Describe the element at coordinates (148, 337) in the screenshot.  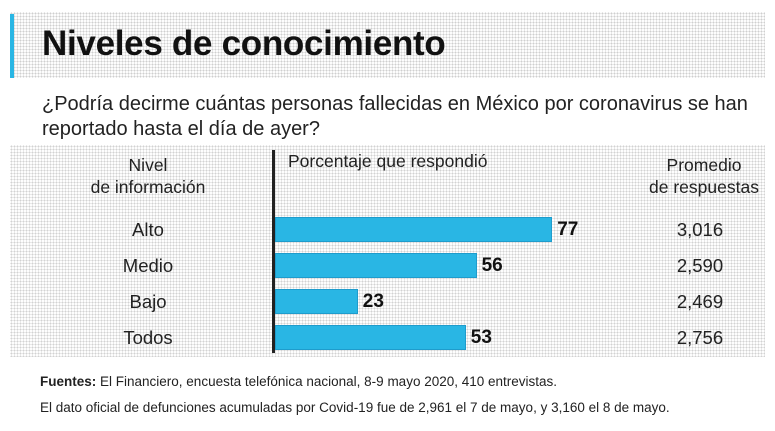
I see `category-label-todos: Todos` at that location.